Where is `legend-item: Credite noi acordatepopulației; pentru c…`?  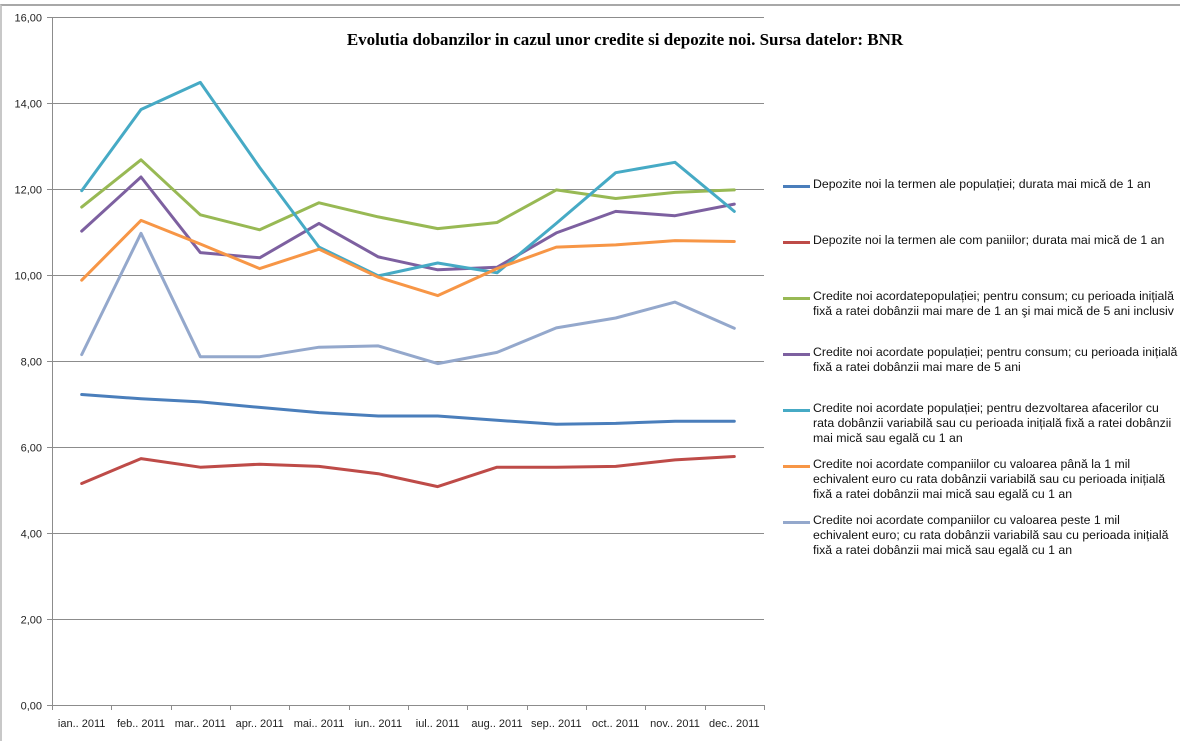
legend-item: Credite noi acordatepopulației; pentru c… is located at coordinates (980, 304).